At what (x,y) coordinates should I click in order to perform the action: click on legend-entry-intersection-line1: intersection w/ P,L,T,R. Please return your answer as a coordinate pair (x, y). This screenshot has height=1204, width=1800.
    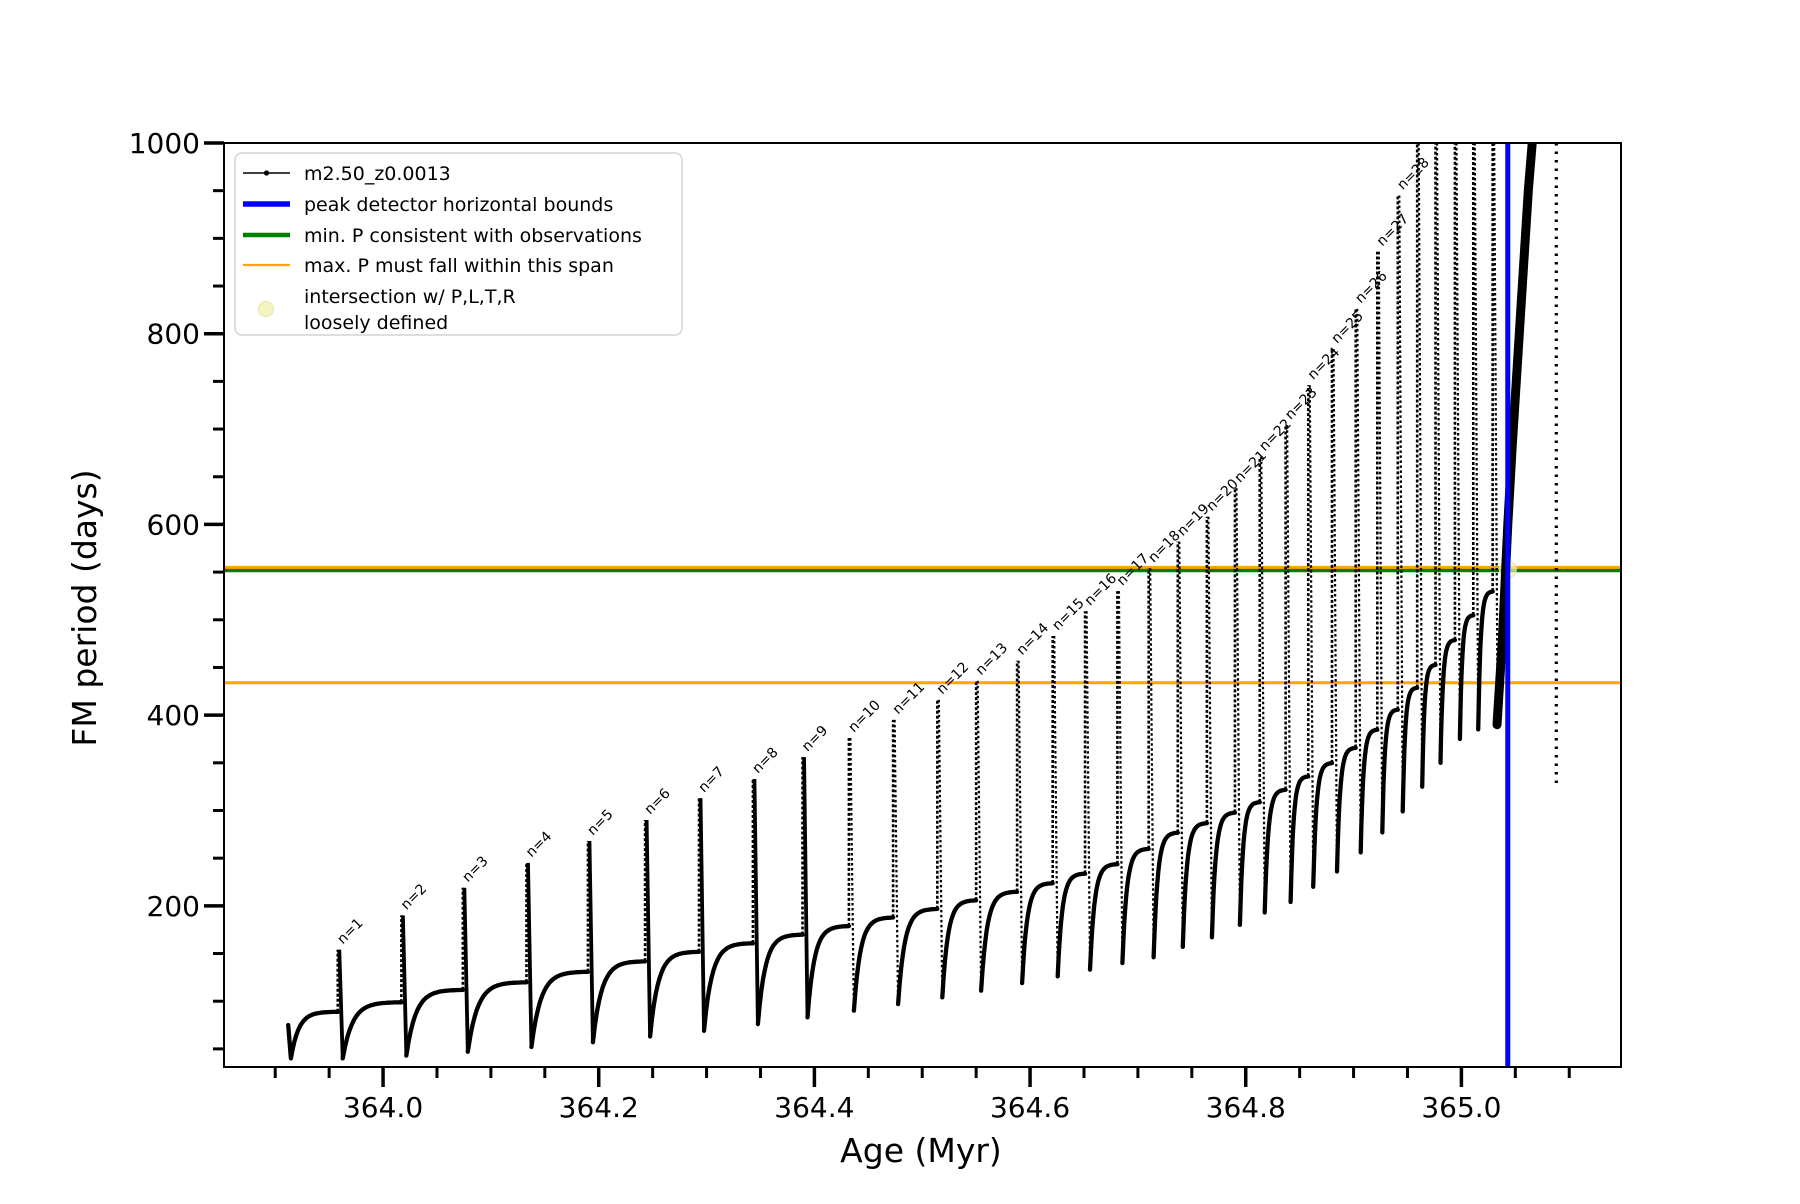
    Looking at the image, I should click on (410, 297).